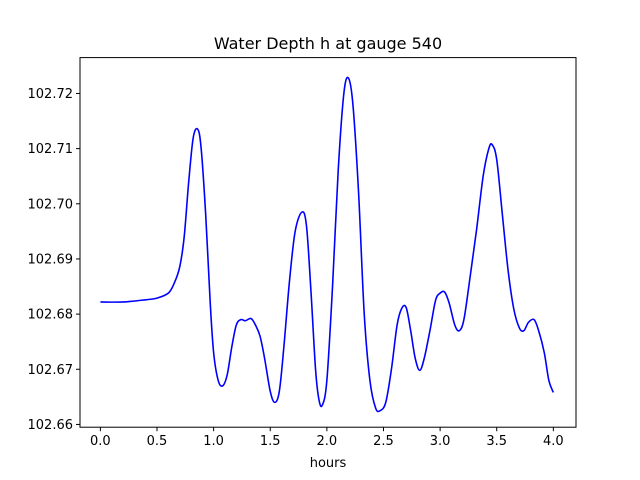 The width and height of the screenshot is (640, 480). What do you see at coordinates (51, 204) in the screenshot?
I see `y-tick-label: 102.70` at bounding box center [51, 204].